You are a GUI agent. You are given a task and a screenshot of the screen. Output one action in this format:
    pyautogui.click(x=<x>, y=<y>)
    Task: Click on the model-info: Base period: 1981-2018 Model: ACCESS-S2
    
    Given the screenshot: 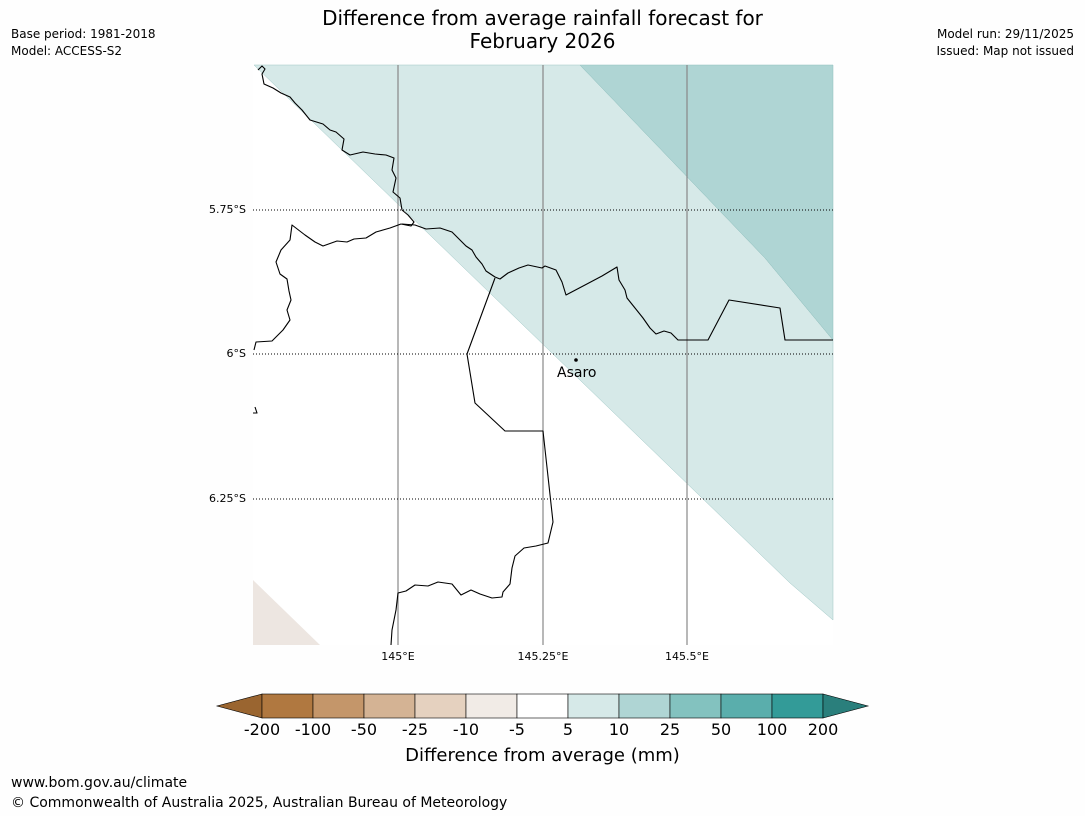 What is the action you would take?
    pyautogui.click(x=83, y=43)
    